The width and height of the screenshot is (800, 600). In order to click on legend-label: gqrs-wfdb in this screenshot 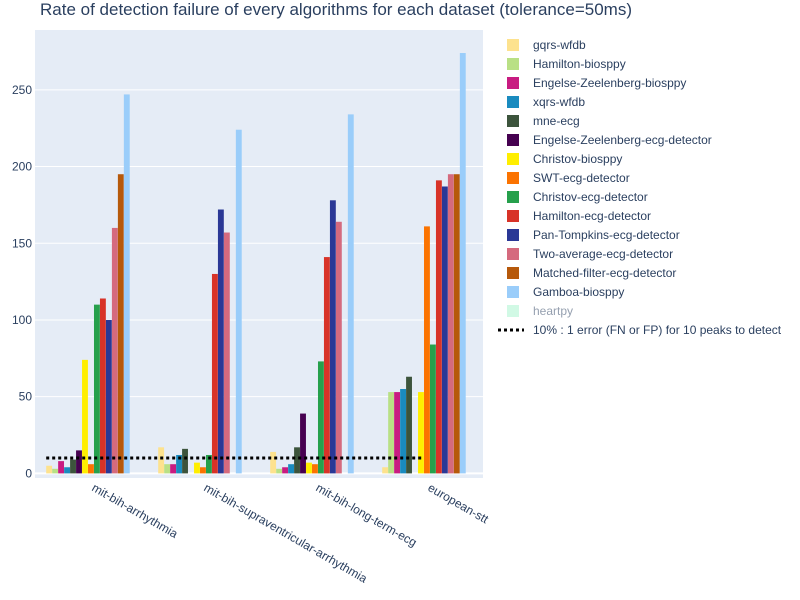, I will do `click(559, 45)`.